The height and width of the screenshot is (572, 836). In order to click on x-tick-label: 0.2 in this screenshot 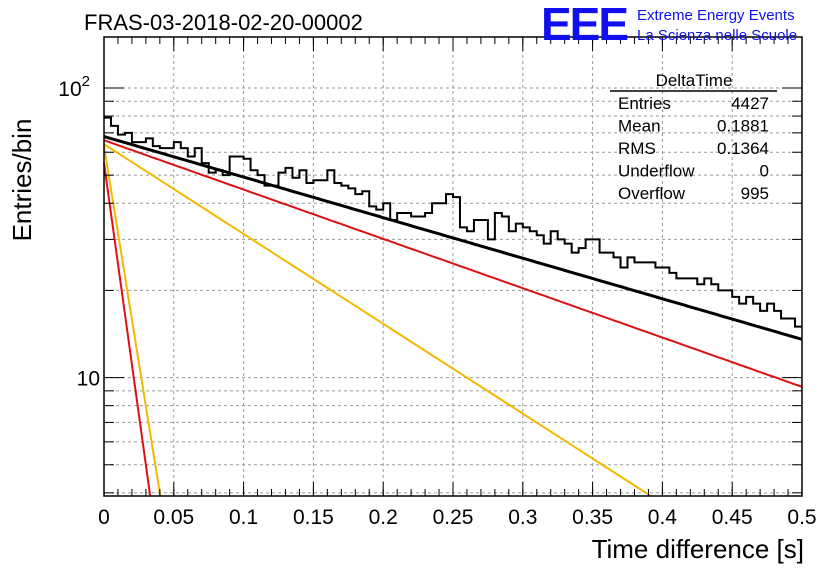, I will do `click(383, 517)`.